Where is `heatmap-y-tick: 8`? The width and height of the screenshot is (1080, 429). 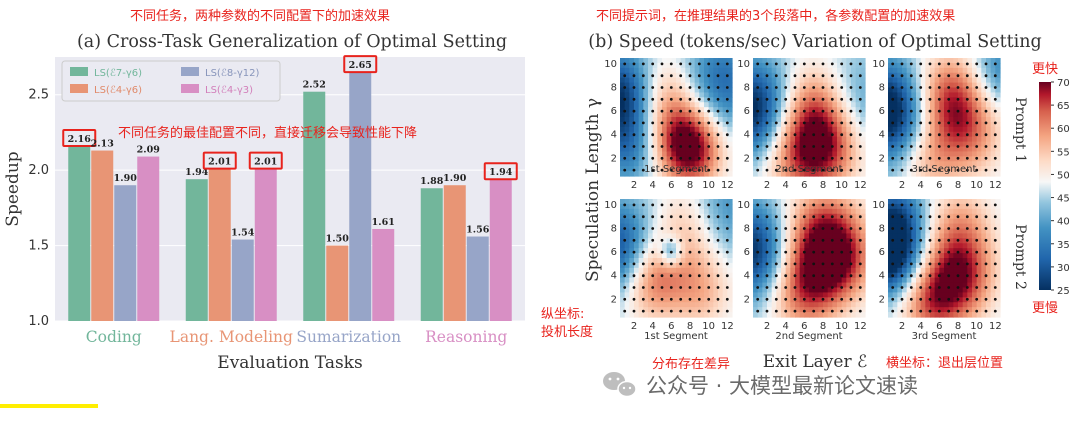
heatmap-y-tick: 8 is located at coordinates (747, 229).